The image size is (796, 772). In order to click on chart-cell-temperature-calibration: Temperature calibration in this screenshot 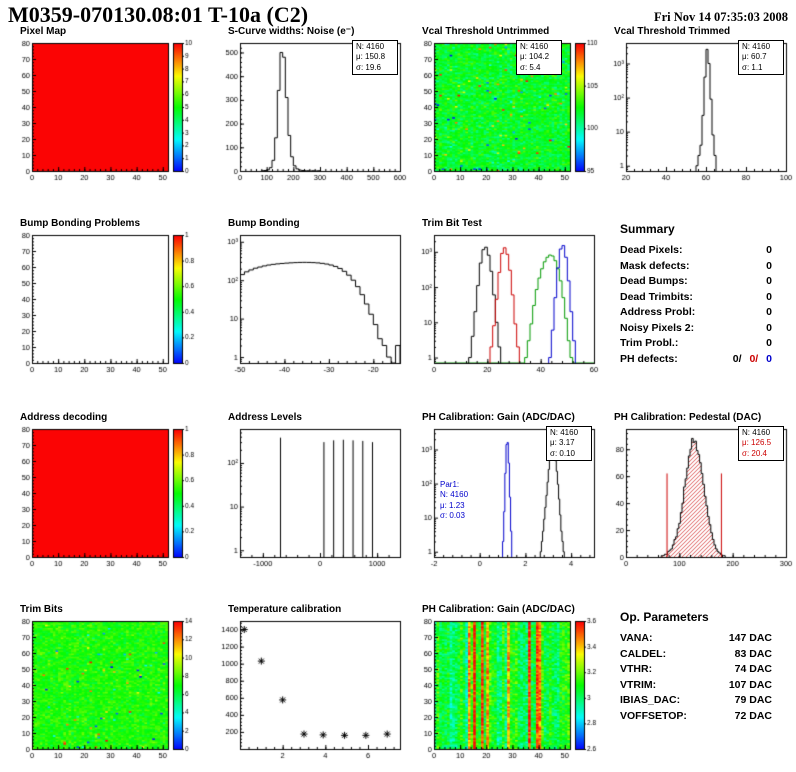, I will do `click(312, 687)`.